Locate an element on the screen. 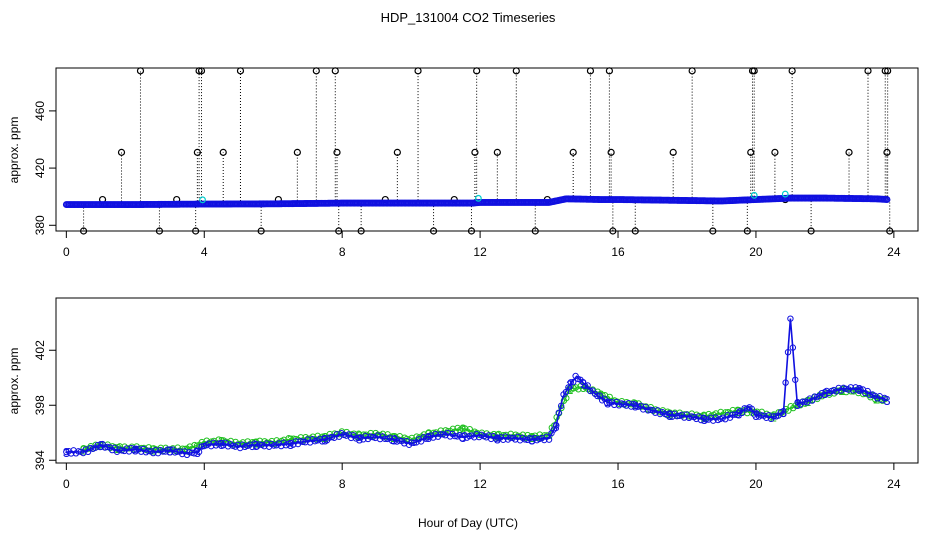 The image size is (936, 545). bottom-x-tick-label: 12 is located at coordinates (480, 484).